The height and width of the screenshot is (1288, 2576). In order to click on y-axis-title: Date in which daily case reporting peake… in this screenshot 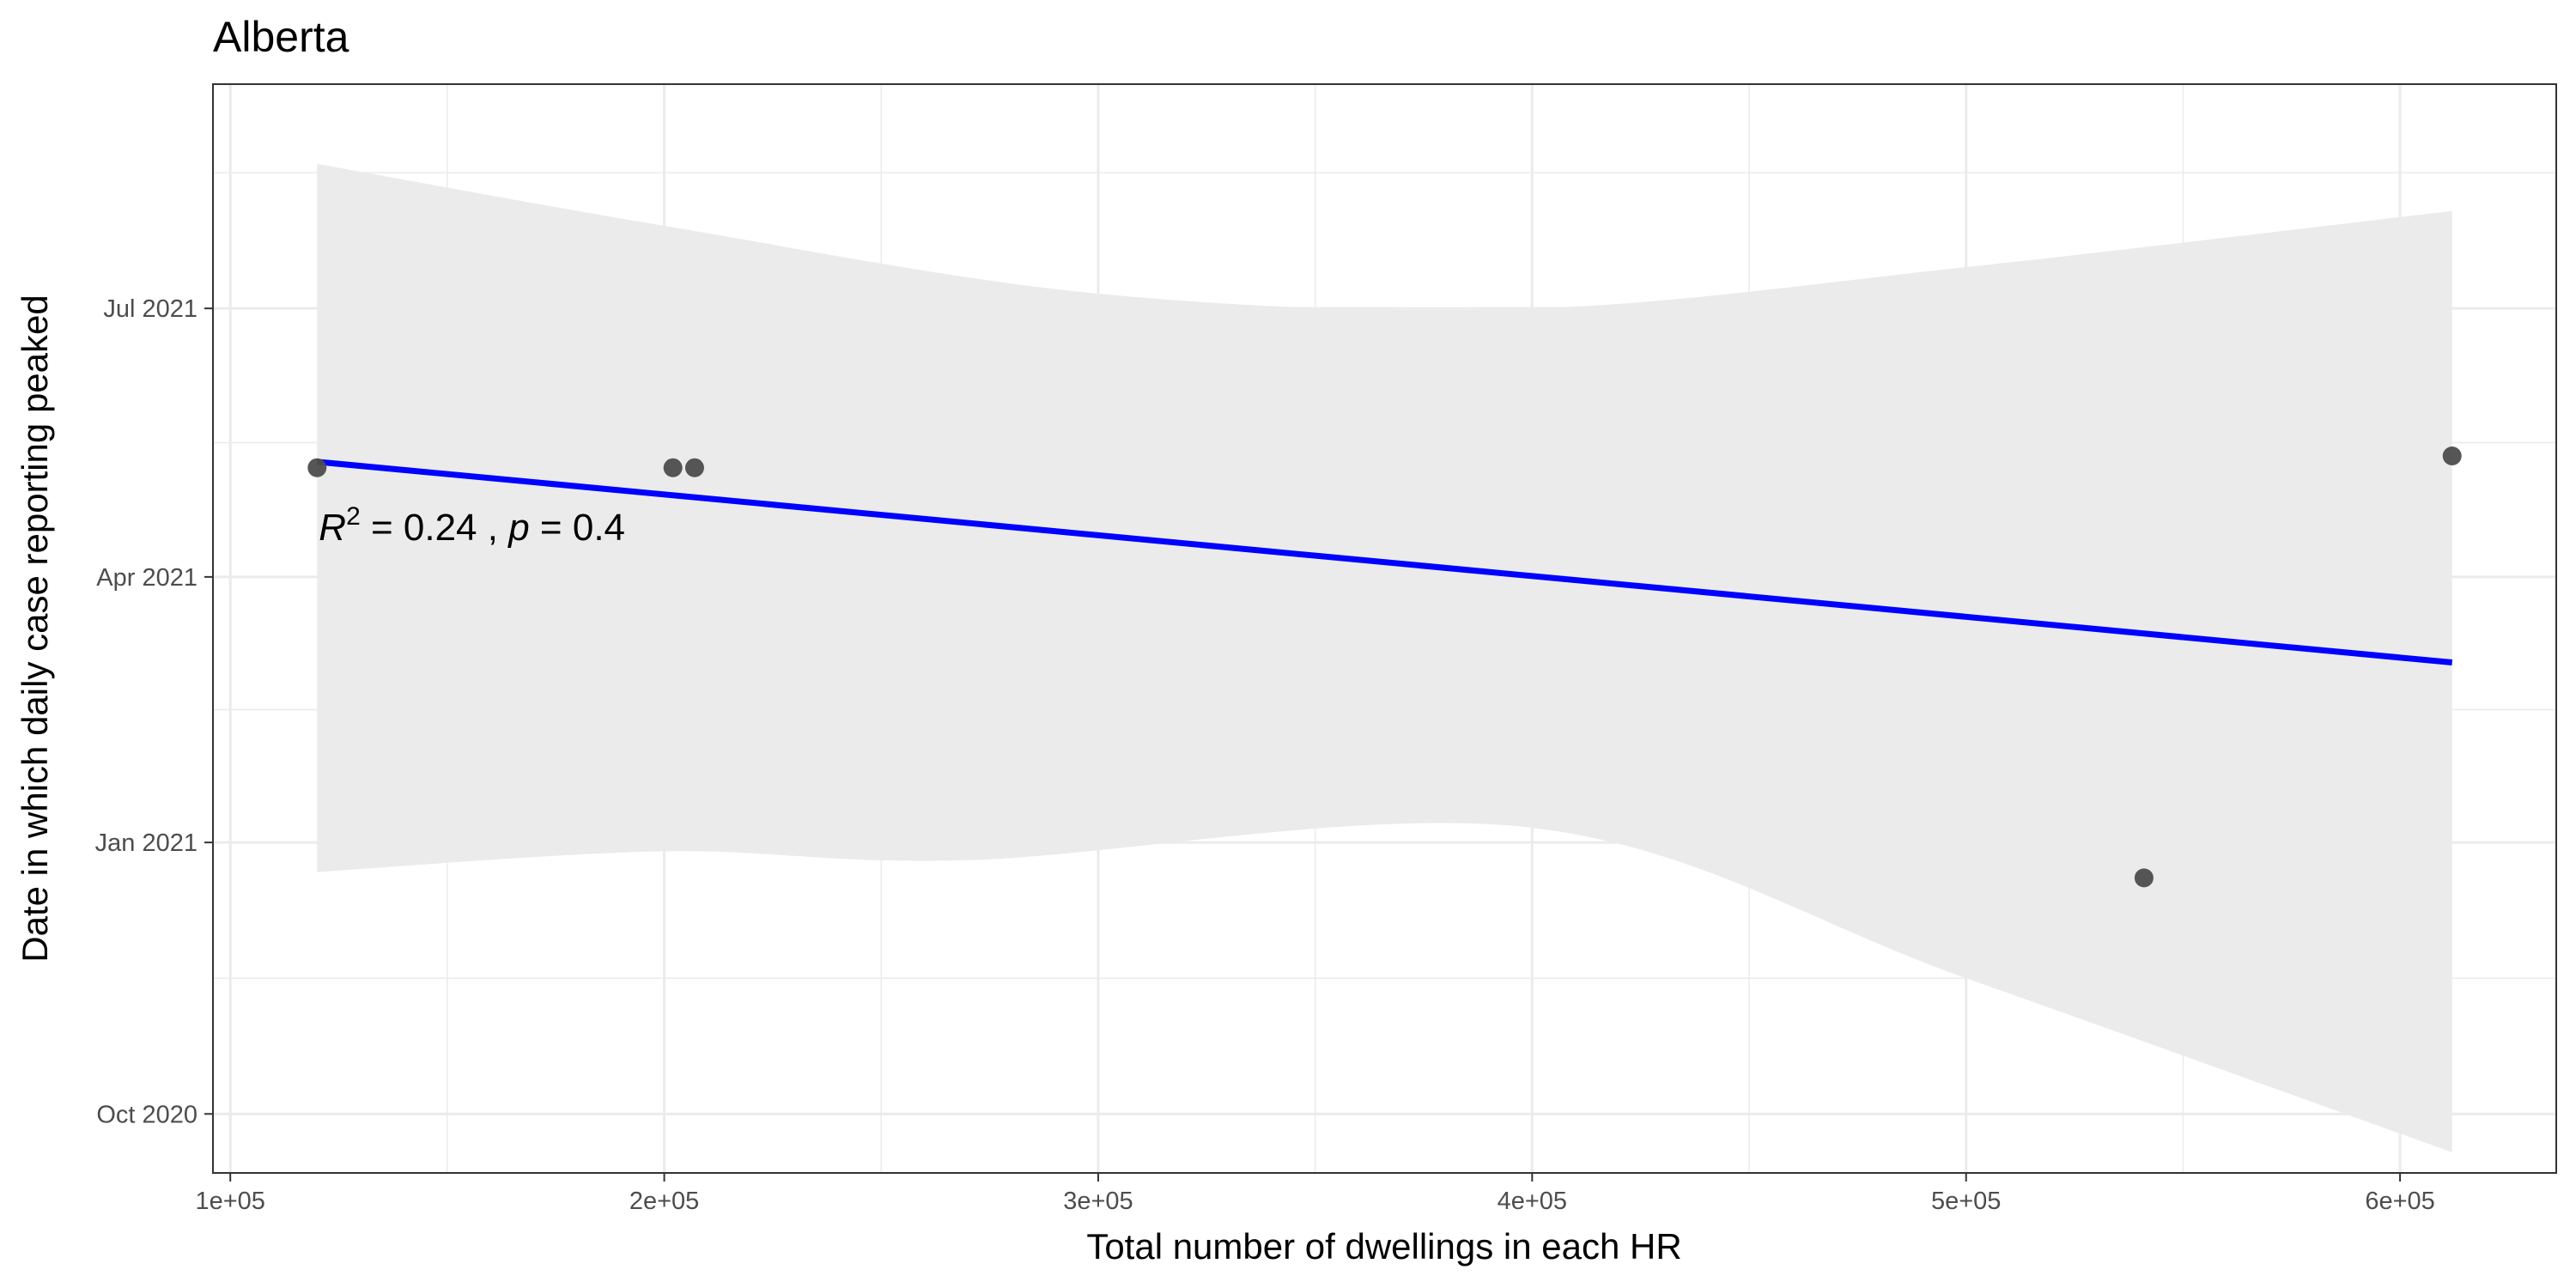, I will do `click(35, 629)`.